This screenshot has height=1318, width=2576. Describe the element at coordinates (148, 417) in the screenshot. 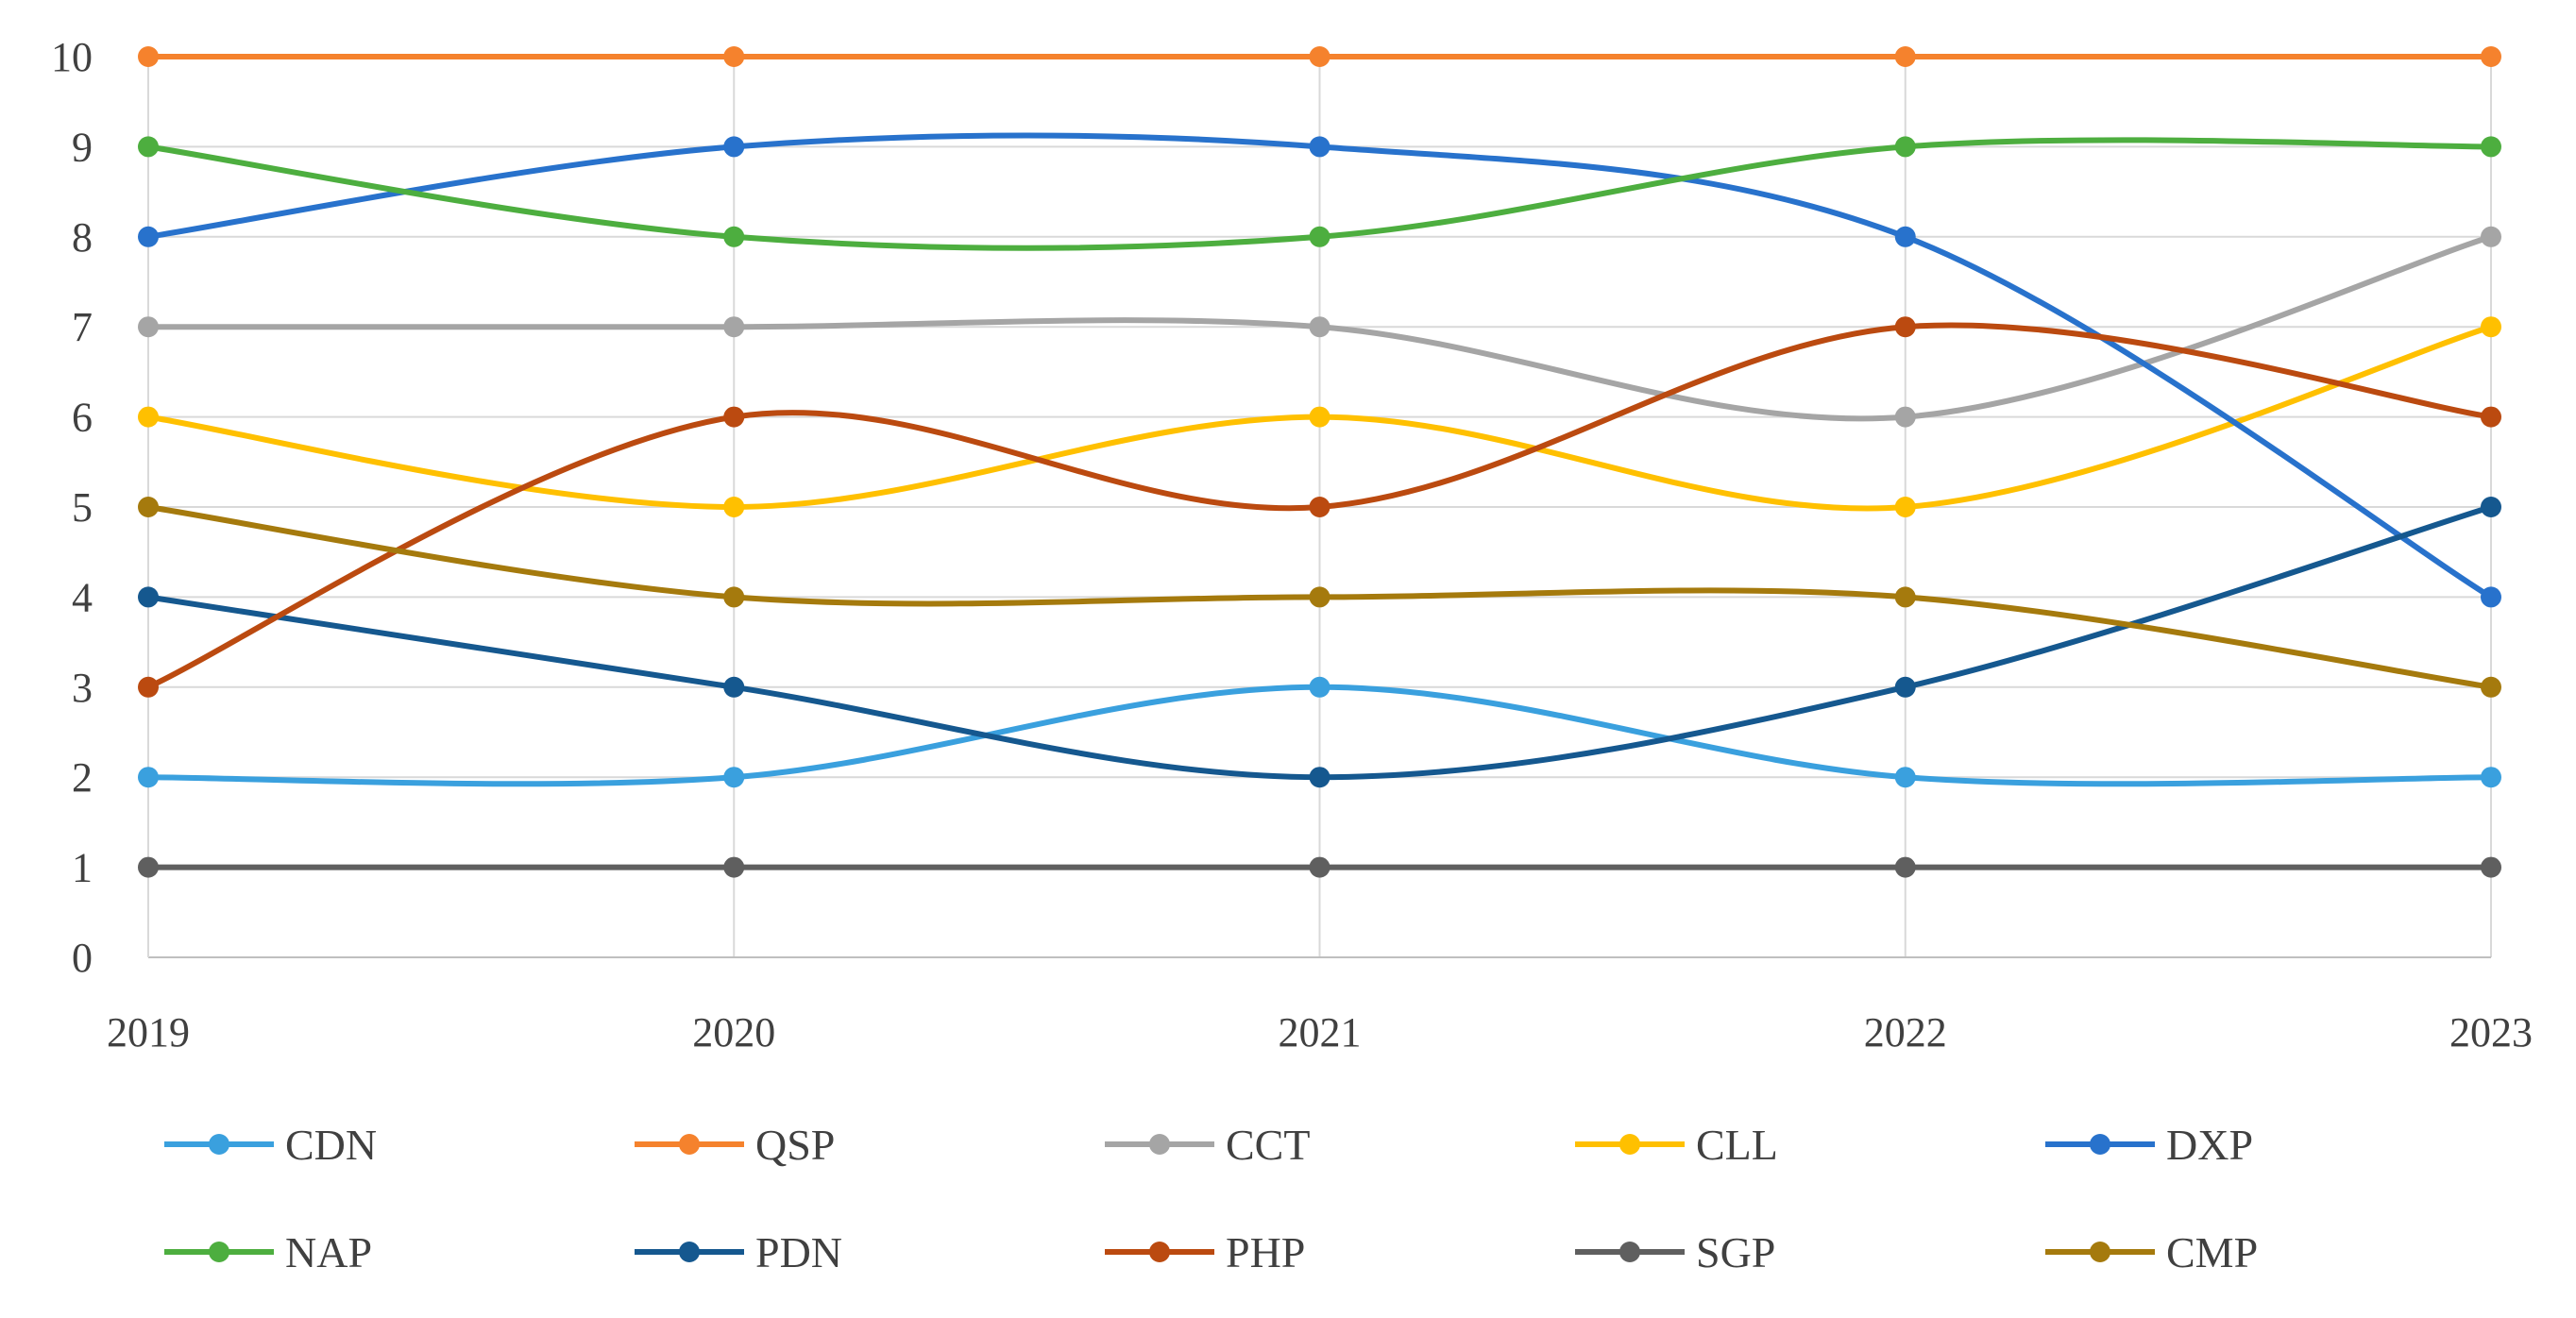

I see `data-point-cll-2019` at that location.